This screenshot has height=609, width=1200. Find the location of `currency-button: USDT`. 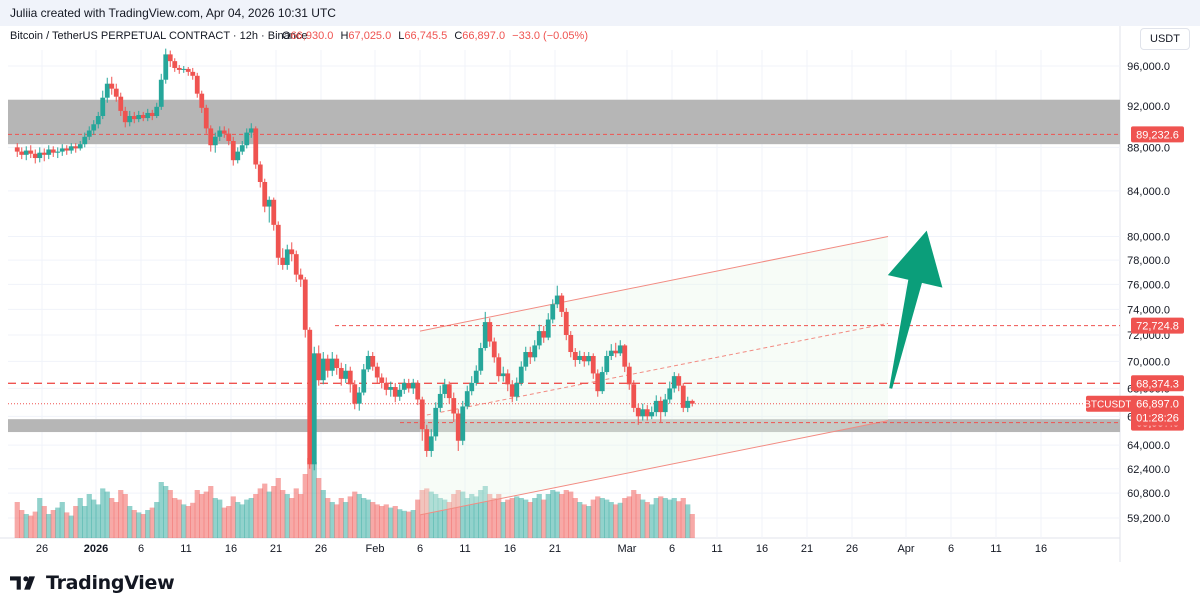

currency-button: USDT is located at coordinates (1165, 39).